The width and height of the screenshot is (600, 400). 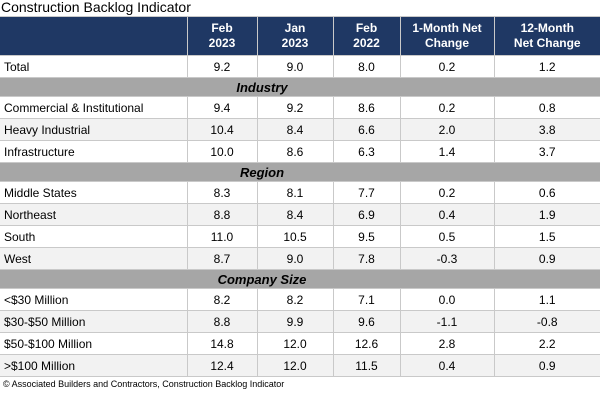 I want to click on value-cell: 1.5, so click(x=546, y=236).